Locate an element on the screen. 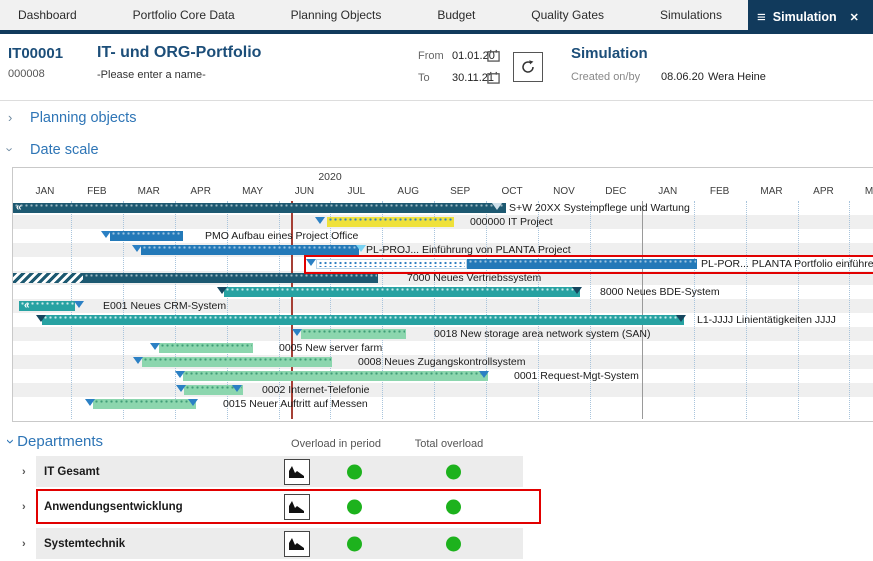  section-departments: › Departments is located at coordinates (52, 441).